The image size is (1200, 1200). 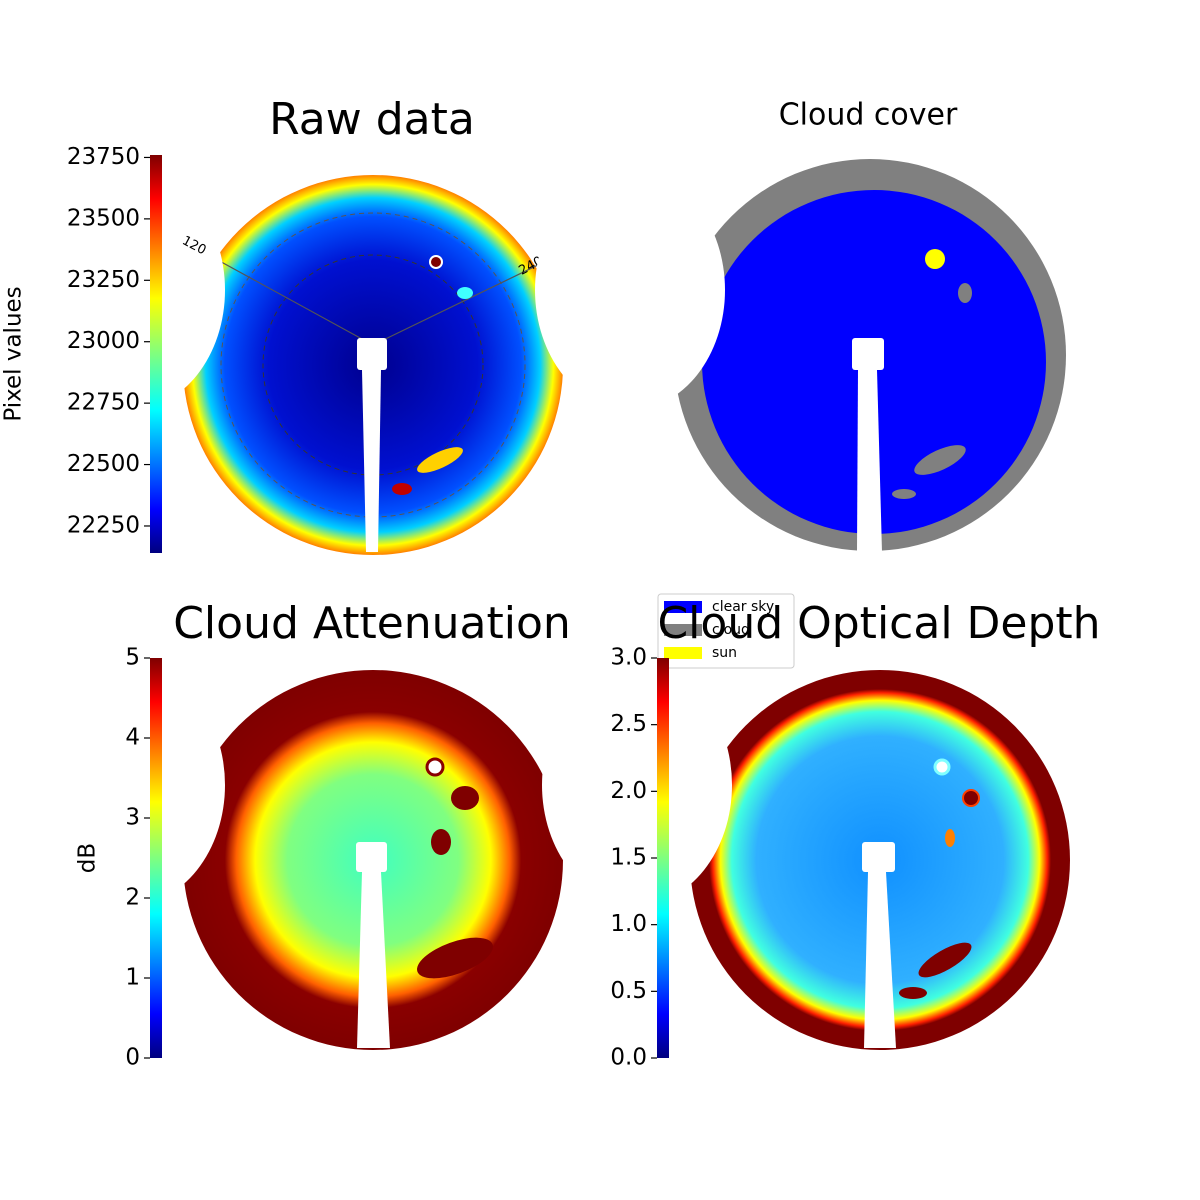 What do you see at coordinates (14, 353) in the screenshot?
I see `colorbar-label: Pixel values` at bounding box center [14, 353].